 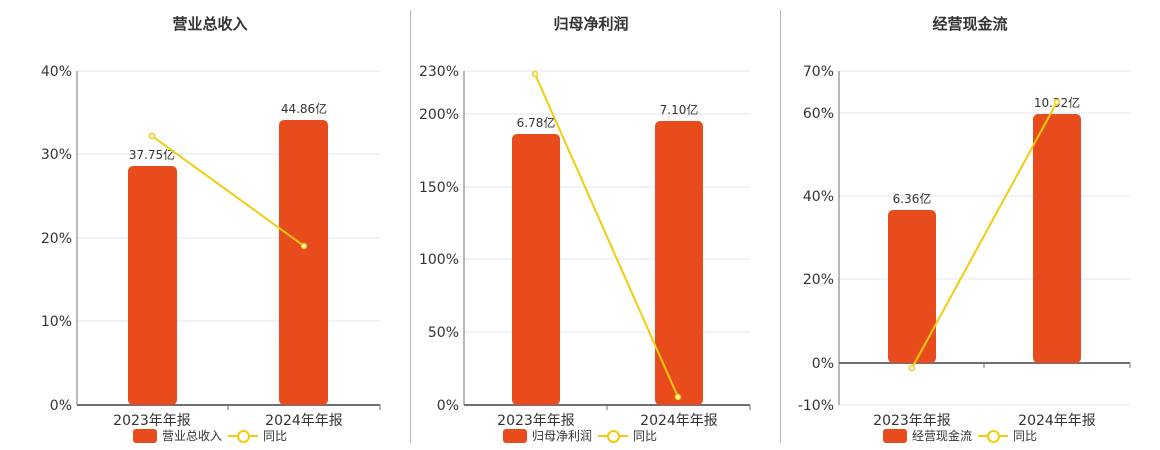 I want to click on legend-item-bar: 归母净利润, so click(x=547, y=435).